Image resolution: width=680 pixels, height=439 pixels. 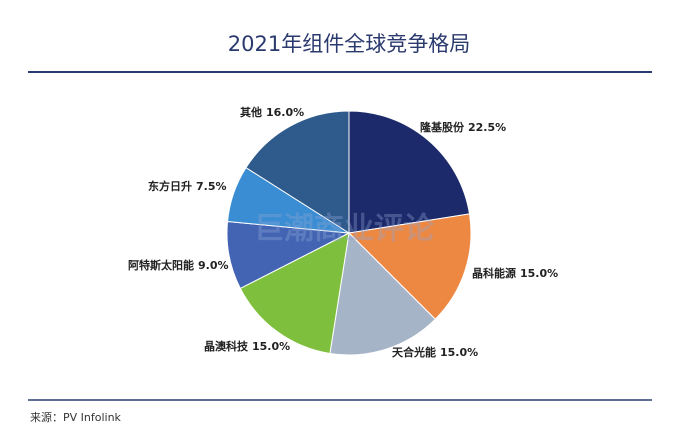 What do you see at coordinates (414, 352) in the screenshot?
I see `slice-name: 天合光能` at bounding box center [414, 352].